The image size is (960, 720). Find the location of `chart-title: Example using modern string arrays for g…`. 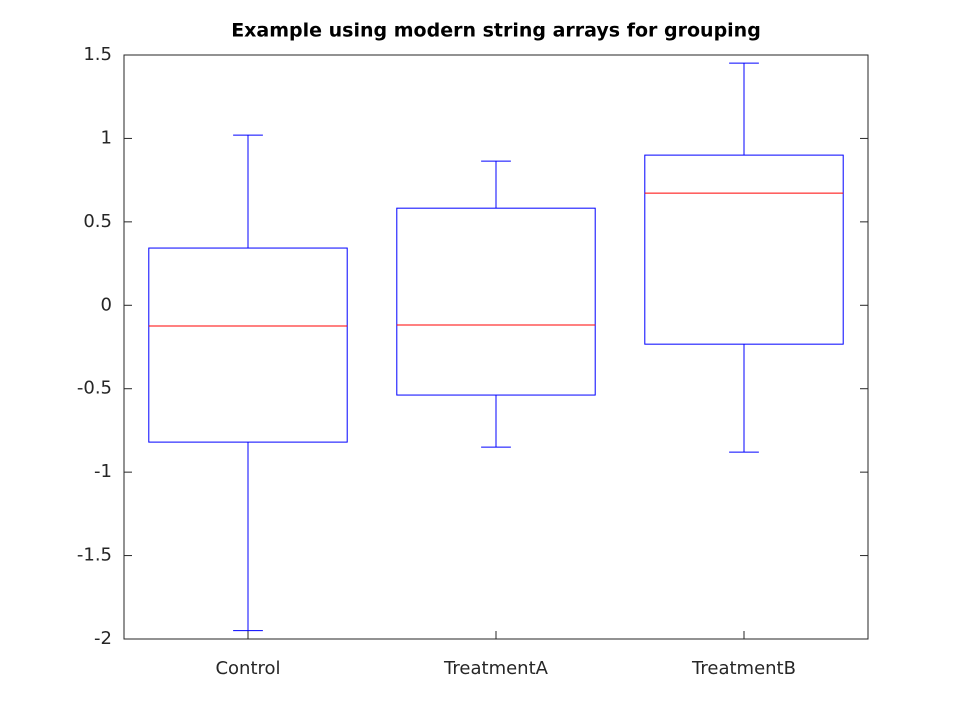

chart-title: Example using modern string arrays for g… is located at coordinates (496, 31).